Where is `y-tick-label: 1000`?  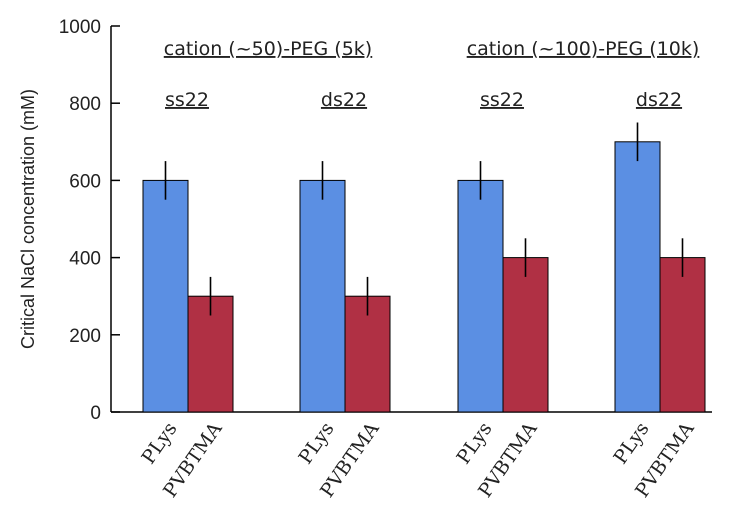
y-tick-label: 1000 is located at coordinates (80, 27).